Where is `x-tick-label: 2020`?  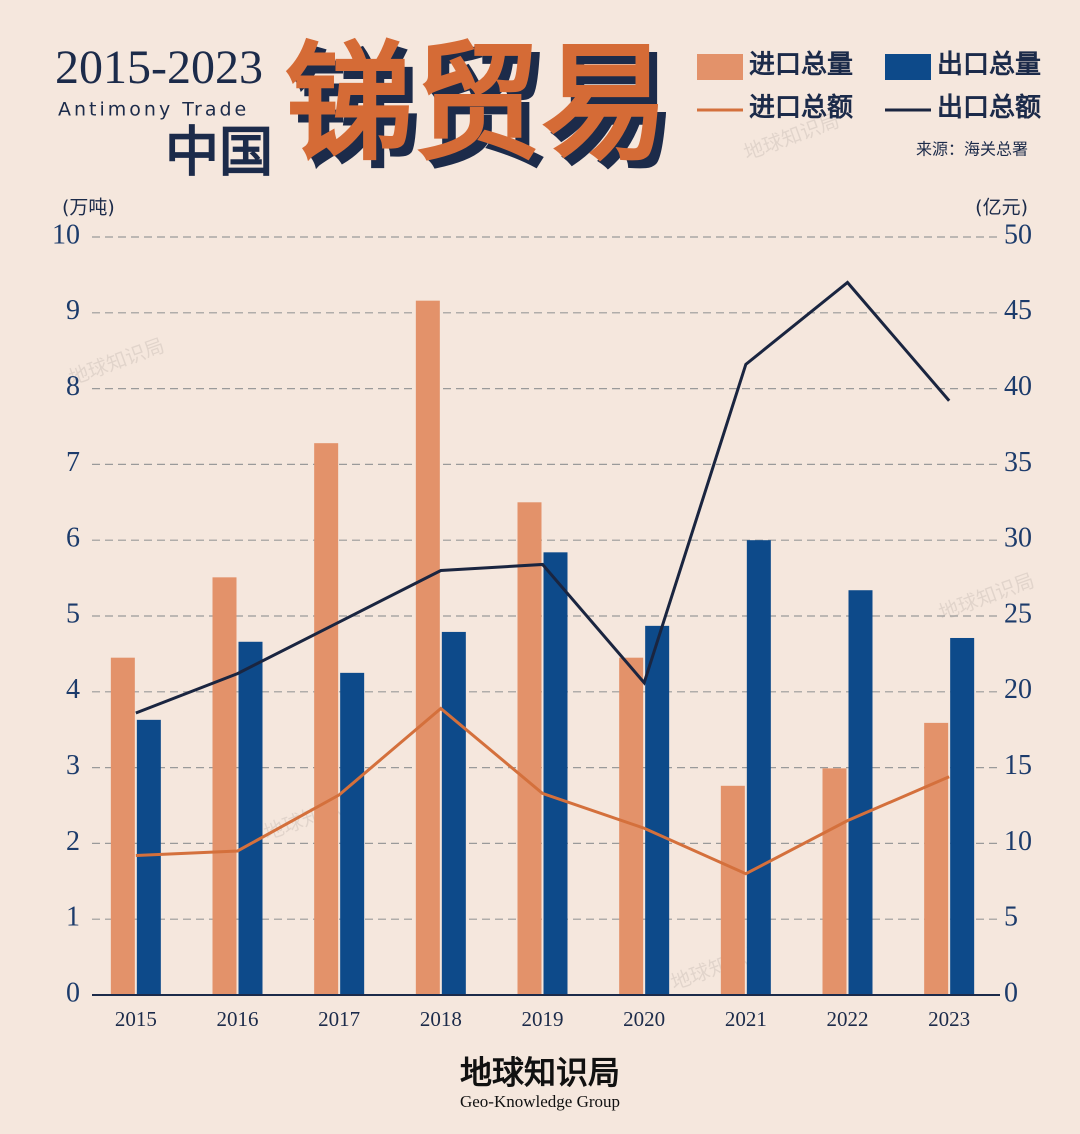
x-tick-label: 2020 is located at coordinates (644, 1019).